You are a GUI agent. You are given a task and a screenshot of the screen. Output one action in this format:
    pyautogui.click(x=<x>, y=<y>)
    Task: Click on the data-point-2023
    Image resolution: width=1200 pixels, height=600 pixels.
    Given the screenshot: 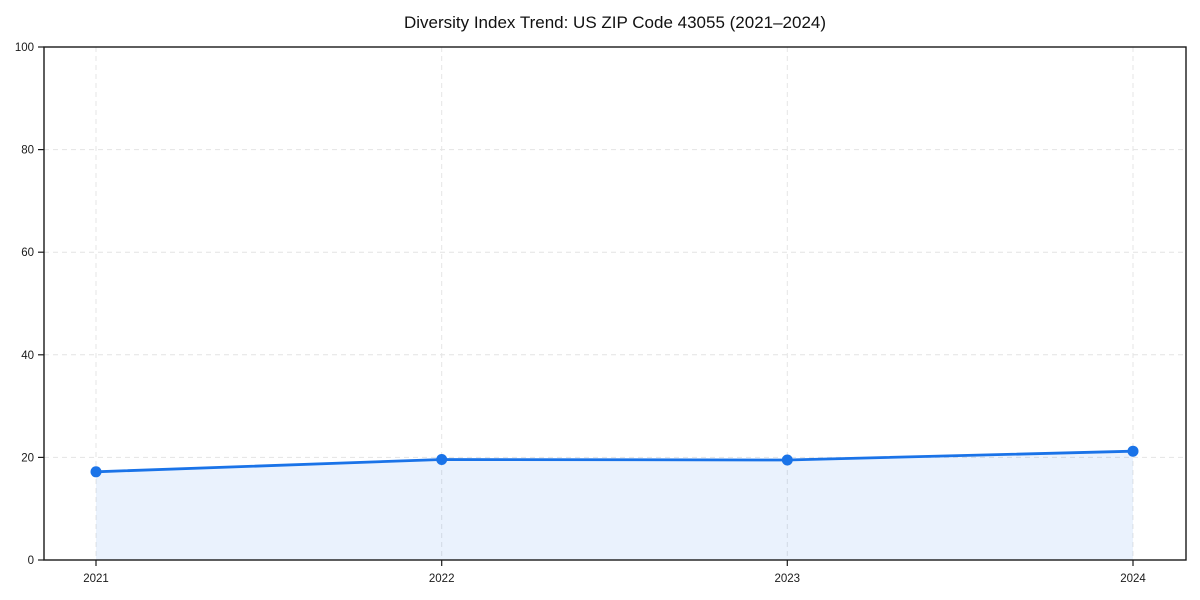 What is the action you would take?
    pyautogui.click(x=787, y=460)
    